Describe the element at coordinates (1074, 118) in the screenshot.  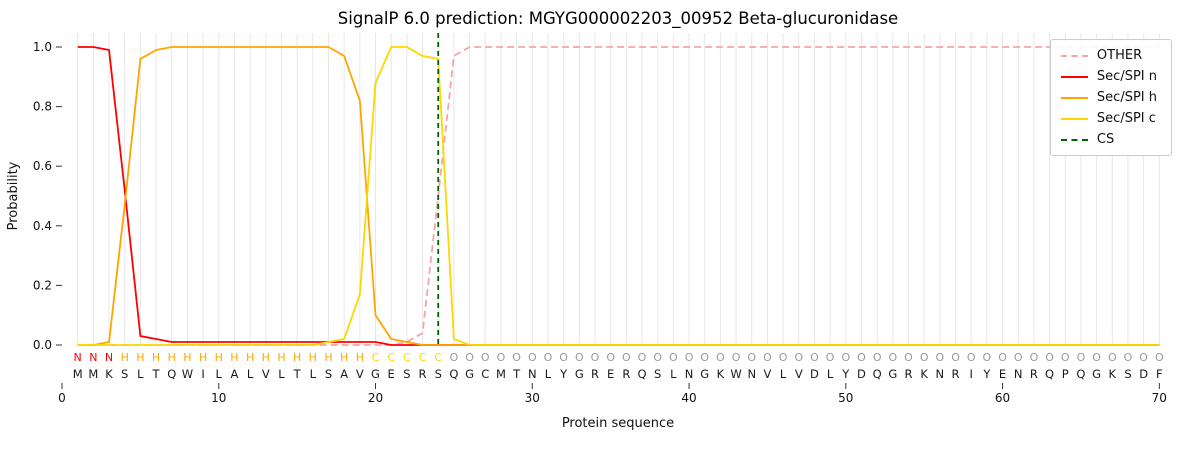
I see `sec-spi-c-line-sample` at that location.